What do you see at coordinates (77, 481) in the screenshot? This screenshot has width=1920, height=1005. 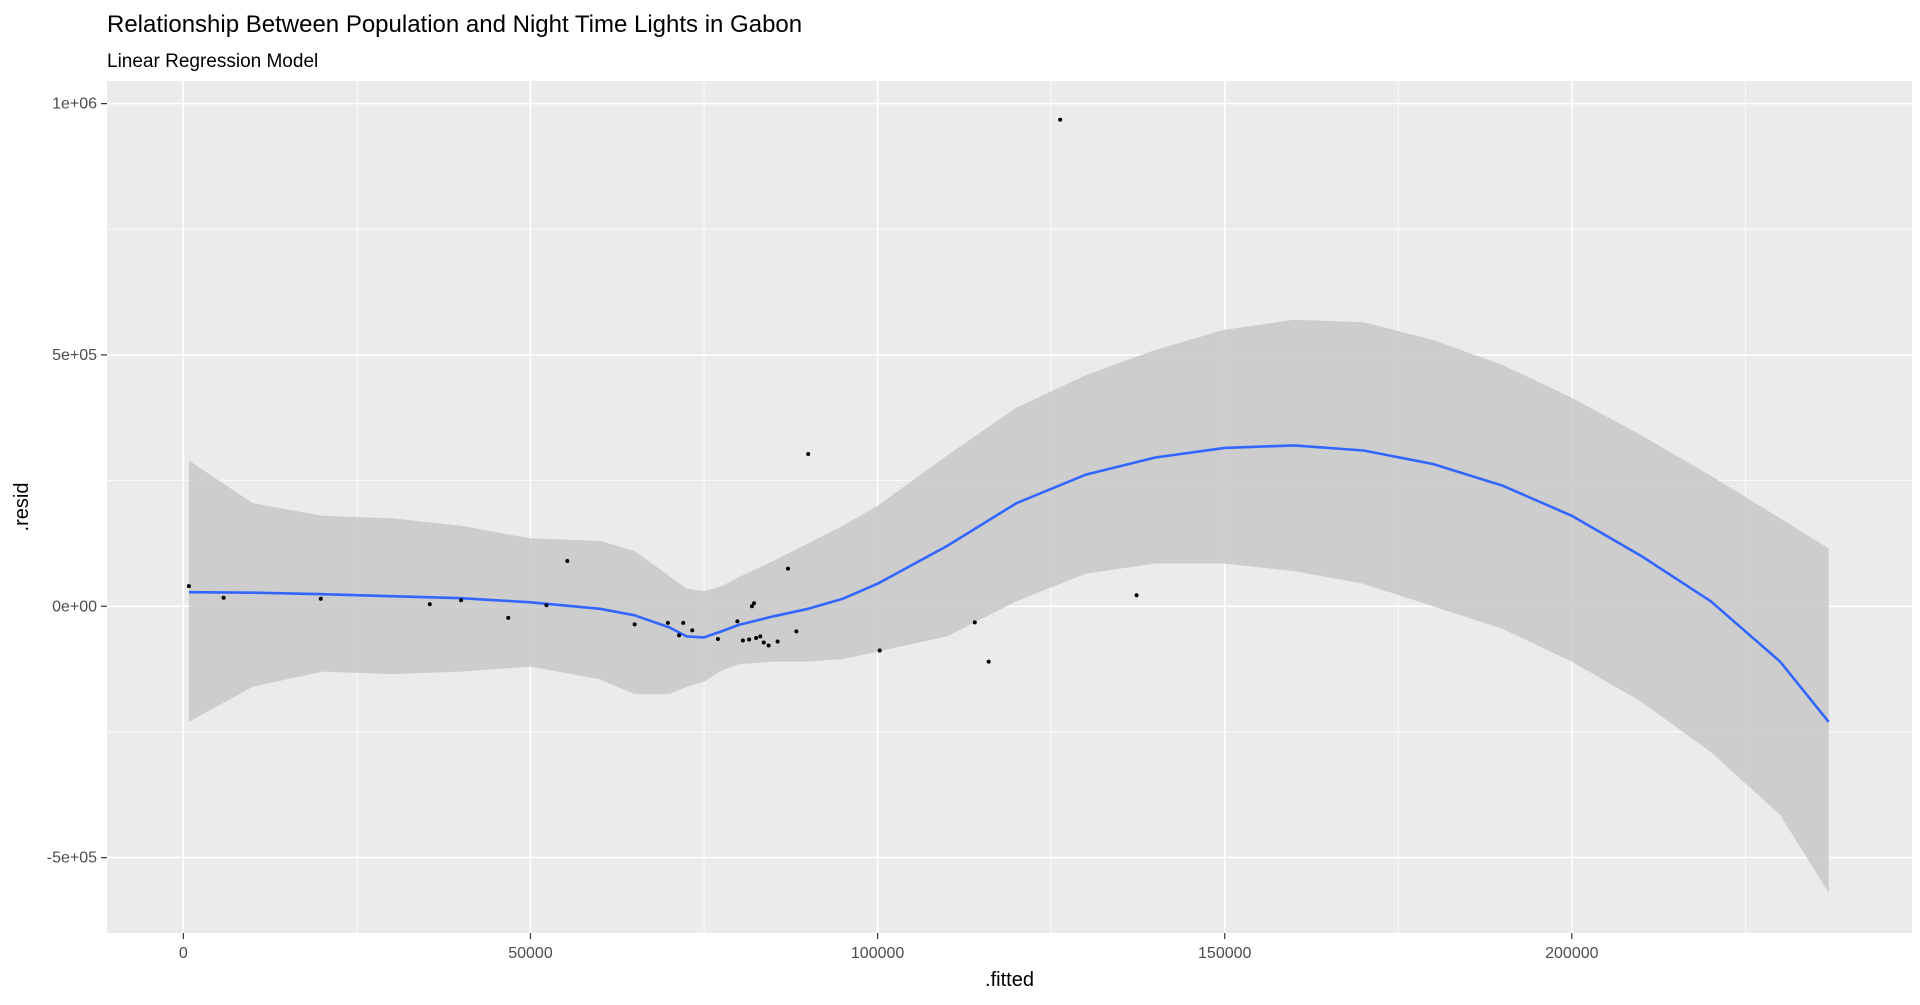 I see `y-axis: -5e+05 0e+00 5e+05 1e+06` at bounding box center [77, 481].